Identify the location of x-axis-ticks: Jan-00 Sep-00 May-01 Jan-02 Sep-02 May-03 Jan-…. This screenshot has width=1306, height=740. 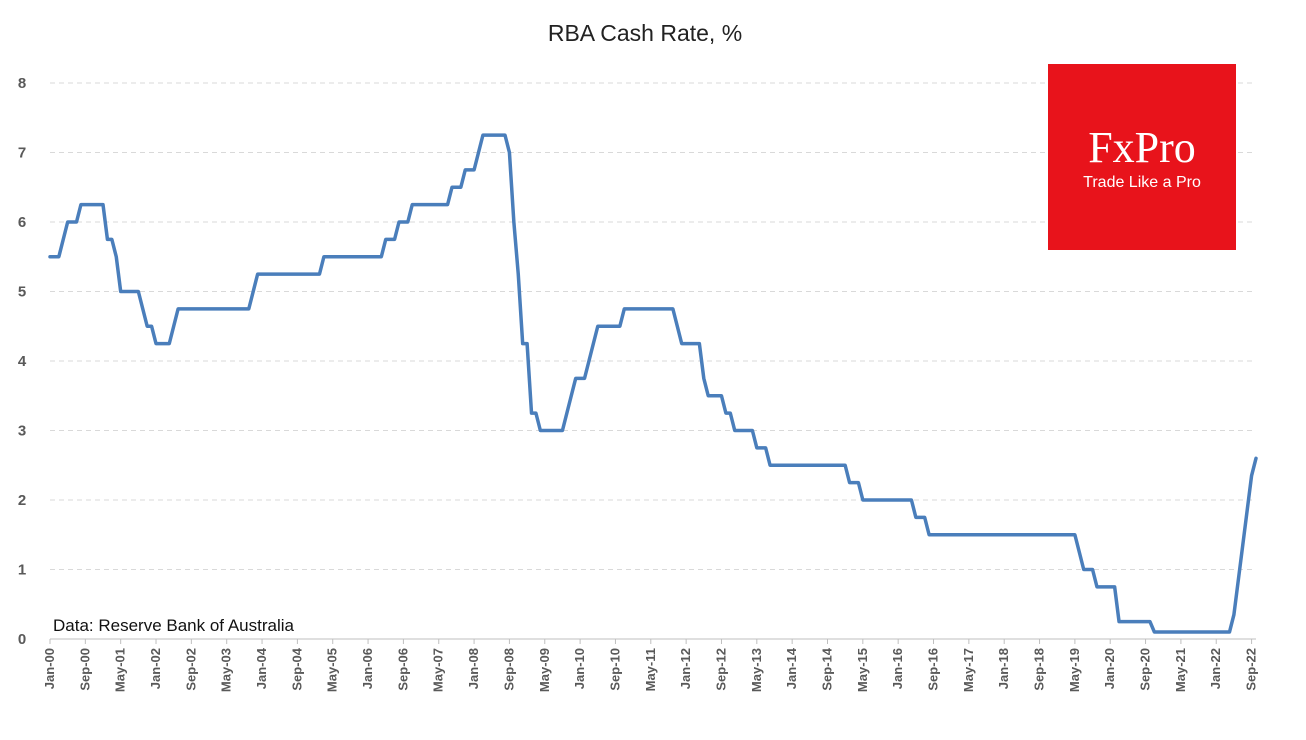
(650, 665).